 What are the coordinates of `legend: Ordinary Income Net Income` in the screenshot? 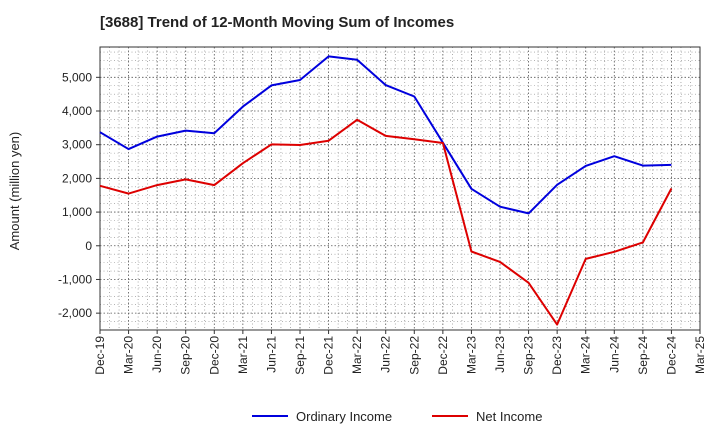 It's located at (360, 416).